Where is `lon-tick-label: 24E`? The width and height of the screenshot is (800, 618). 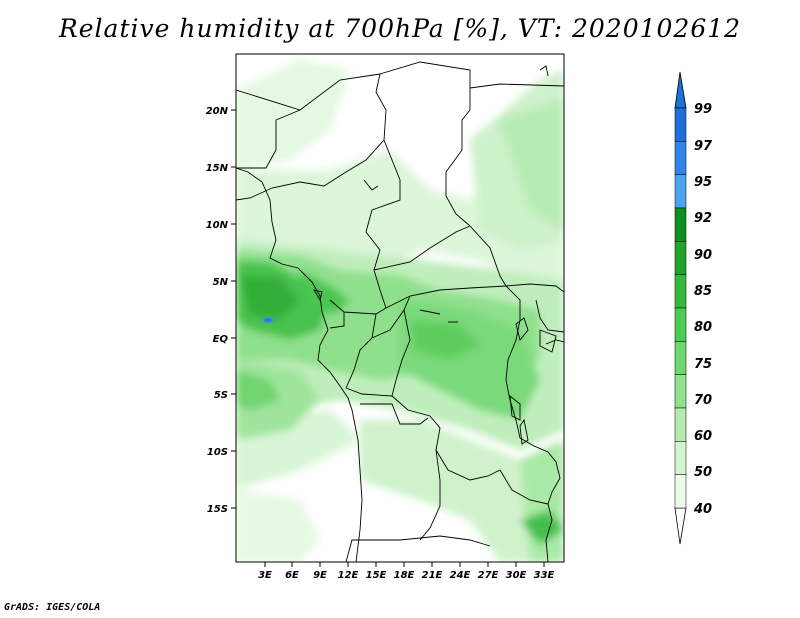 lon-tick-label: 24E is located at coordinates (460, 575).